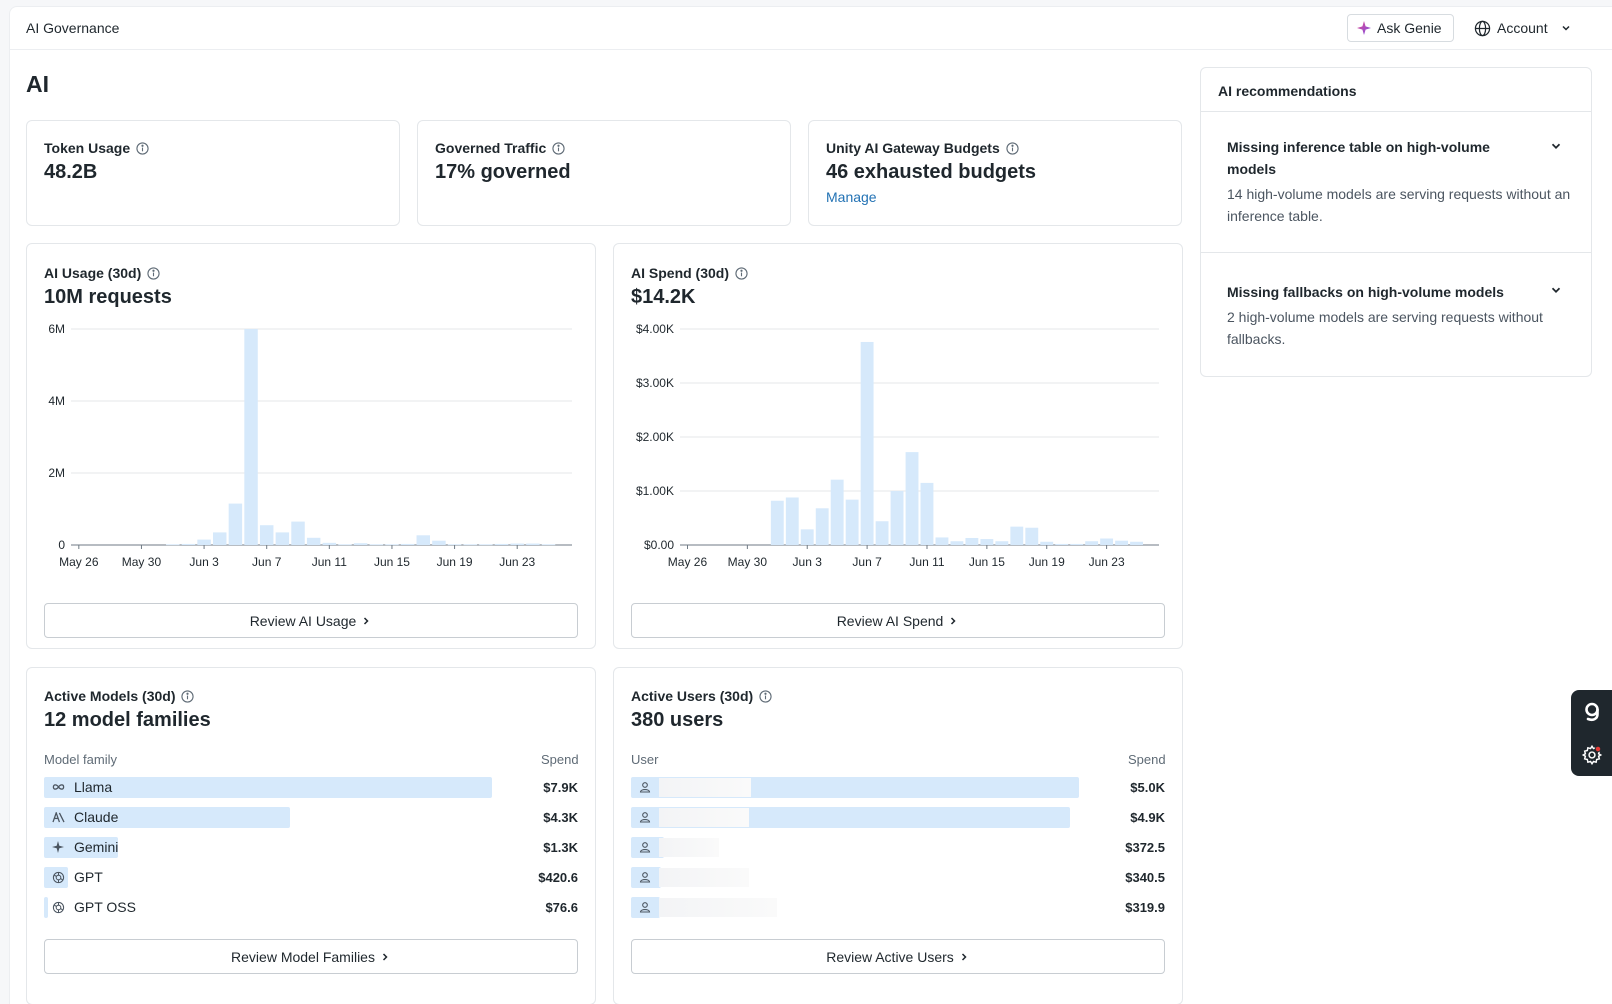 The image size is (1612, 1004). What do you see at coordinates (58, 787) in the screenshot?
I see `infinity-icon` at bounding box center [58, 787].